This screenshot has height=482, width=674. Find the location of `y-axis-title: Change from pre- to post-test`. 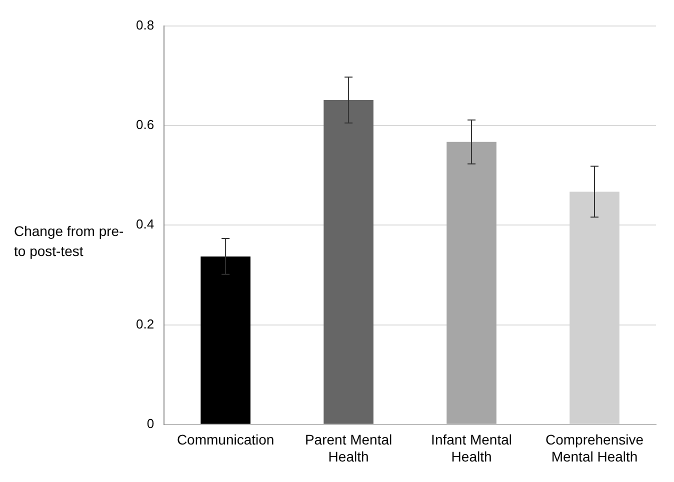

y-axis-title: Change from pre- to post-test is located at coordinates (69, 241).